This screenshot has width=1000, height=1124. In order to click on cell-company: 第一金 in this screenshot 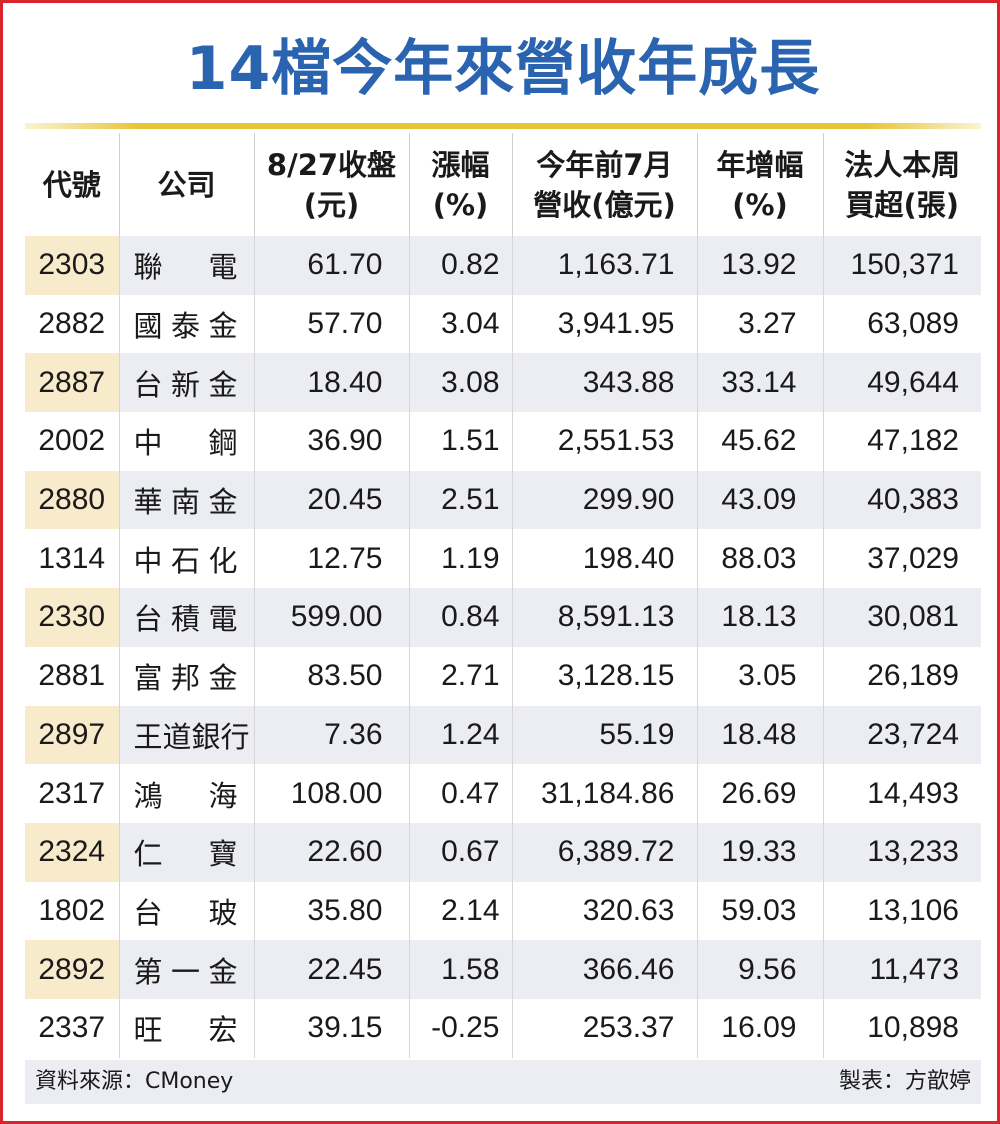, I will do `click(186, 969)`.